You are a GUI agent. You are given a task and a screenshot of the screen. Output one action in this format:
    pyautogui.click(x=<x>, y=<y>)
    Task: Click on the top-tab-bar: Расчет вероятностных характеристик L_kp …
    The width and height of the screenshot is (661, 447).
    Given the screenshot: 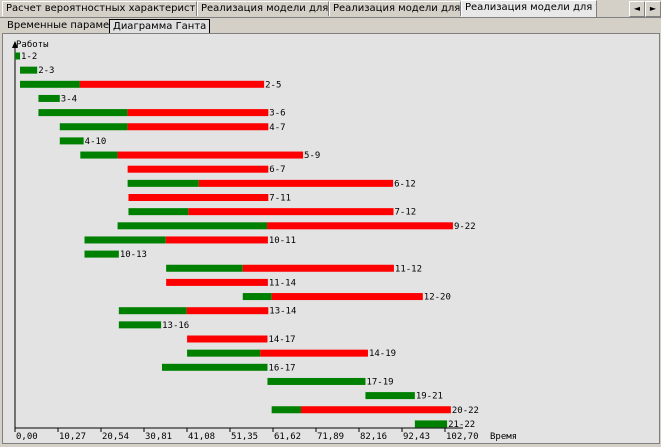 What is the action you would take?
    pyautogui.click(x=330, y=9)
    